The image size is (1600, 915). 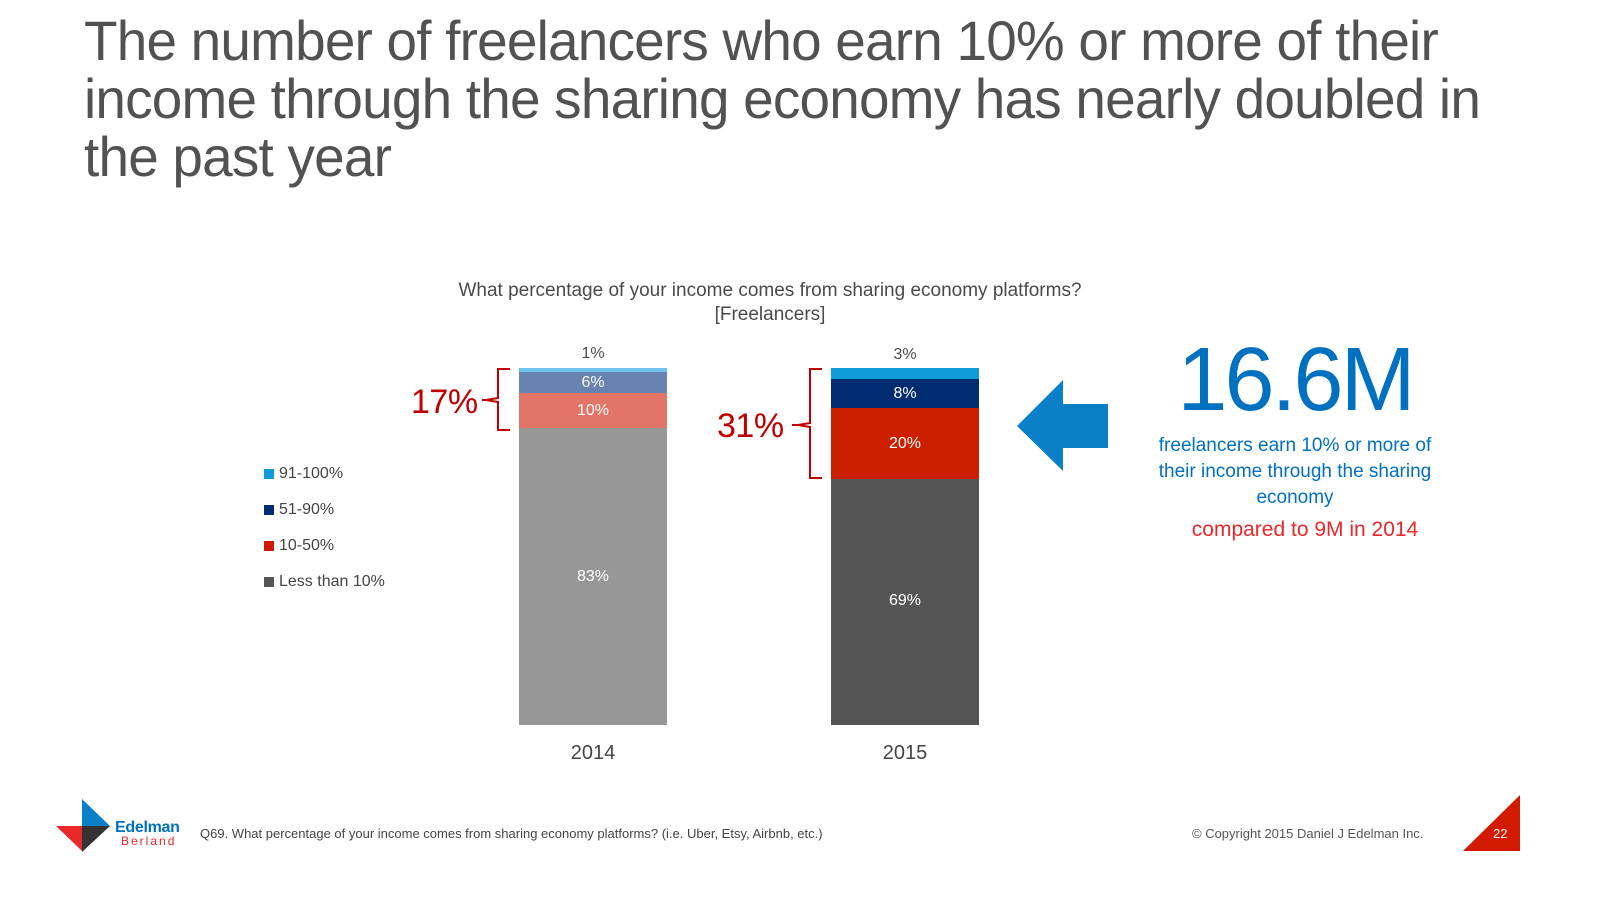 I want to click on arrow-left-icon, so click(x=1062, y=425).